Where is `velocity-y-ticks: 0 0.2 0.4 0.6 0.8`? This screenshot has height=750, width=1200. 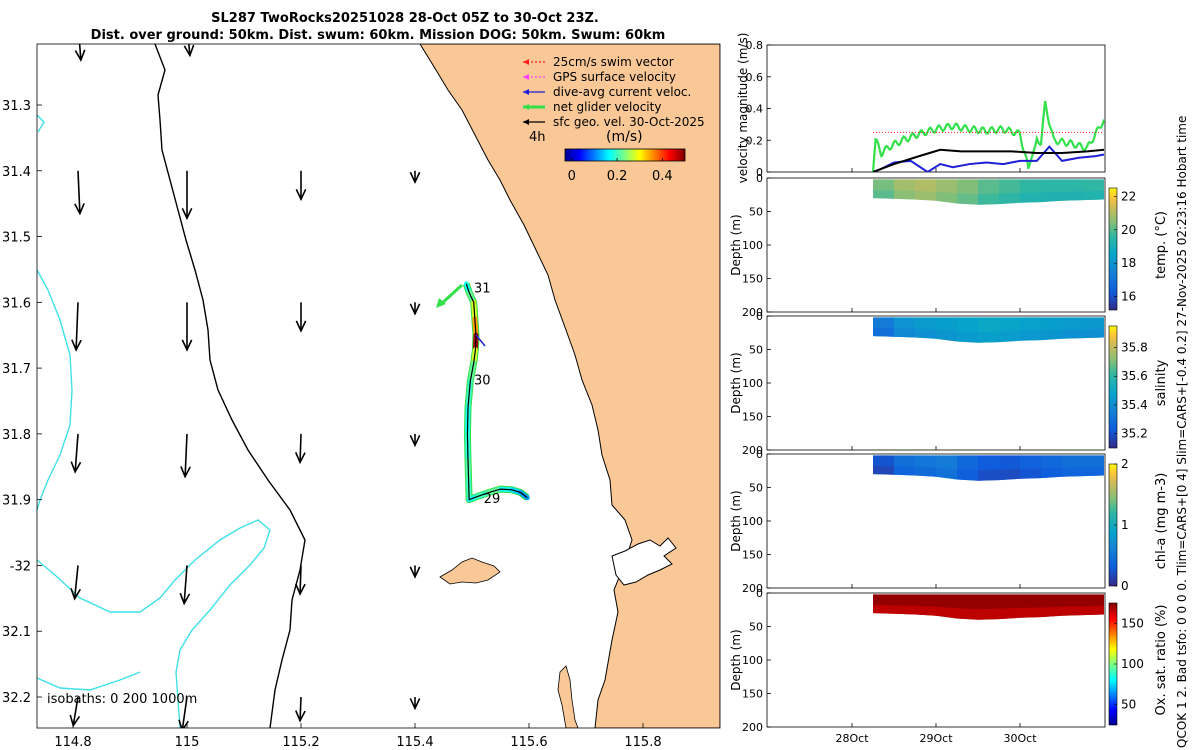
velocity-y-ticks: 0 0.2 0.4 0.6 0.8 is located at coordinates (758, 109).